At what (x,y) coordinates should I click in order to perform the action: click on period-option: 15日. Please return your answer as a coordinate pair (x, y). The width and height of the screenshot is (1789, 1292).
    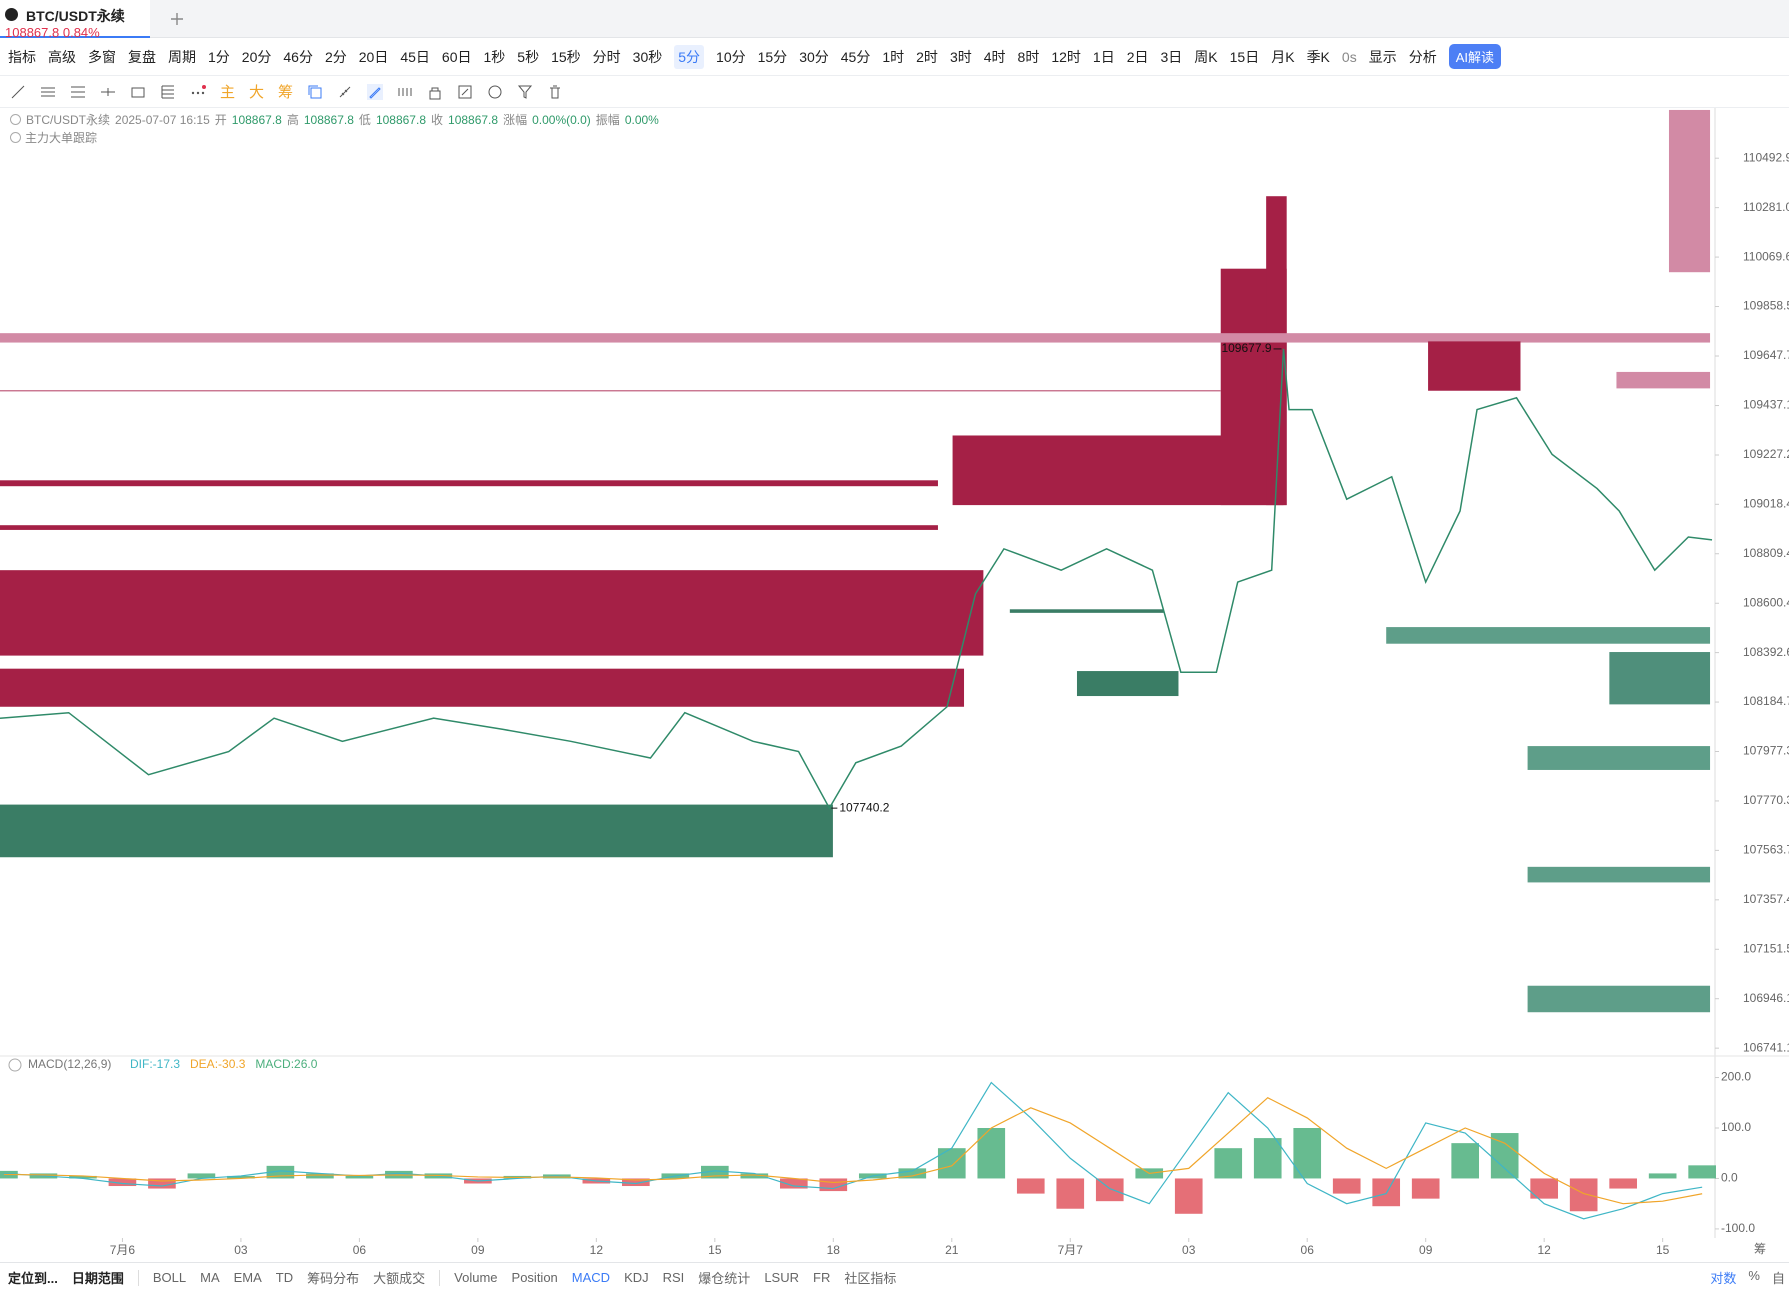
    Looking at the image, I should click on (1244, 56).